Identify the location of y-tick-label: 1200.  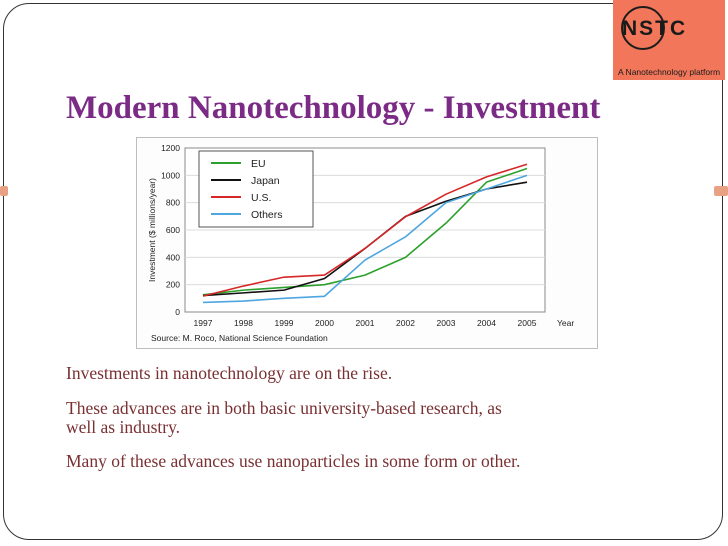
(170, 148).